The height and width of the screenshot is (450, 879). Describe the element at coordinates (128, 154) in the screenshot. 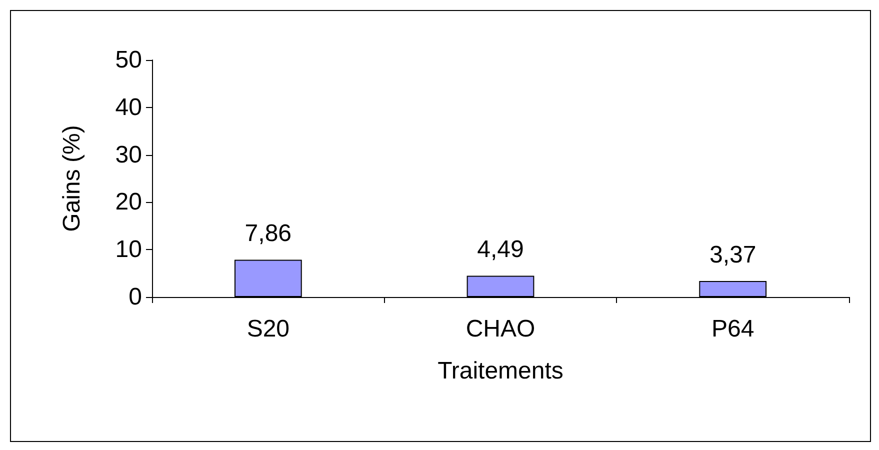

I see `y-tick-label: 30` at that location.